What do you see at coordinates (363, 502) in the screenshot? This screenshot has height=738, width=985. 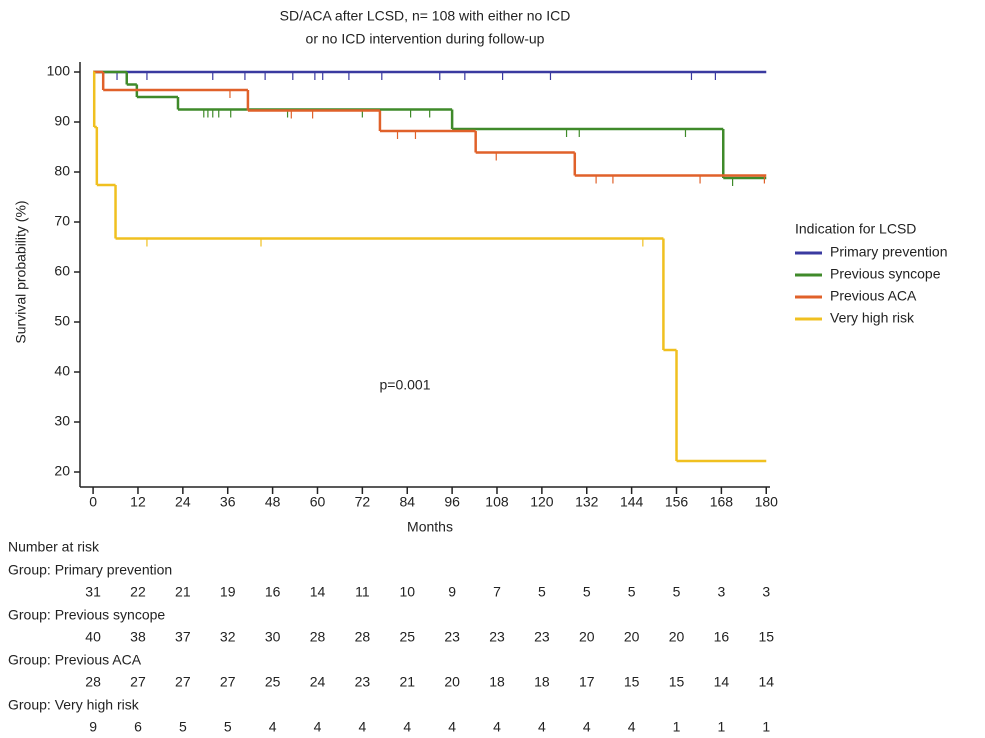 I see `x-tick-label: 72` at bounding box center [363, 502].